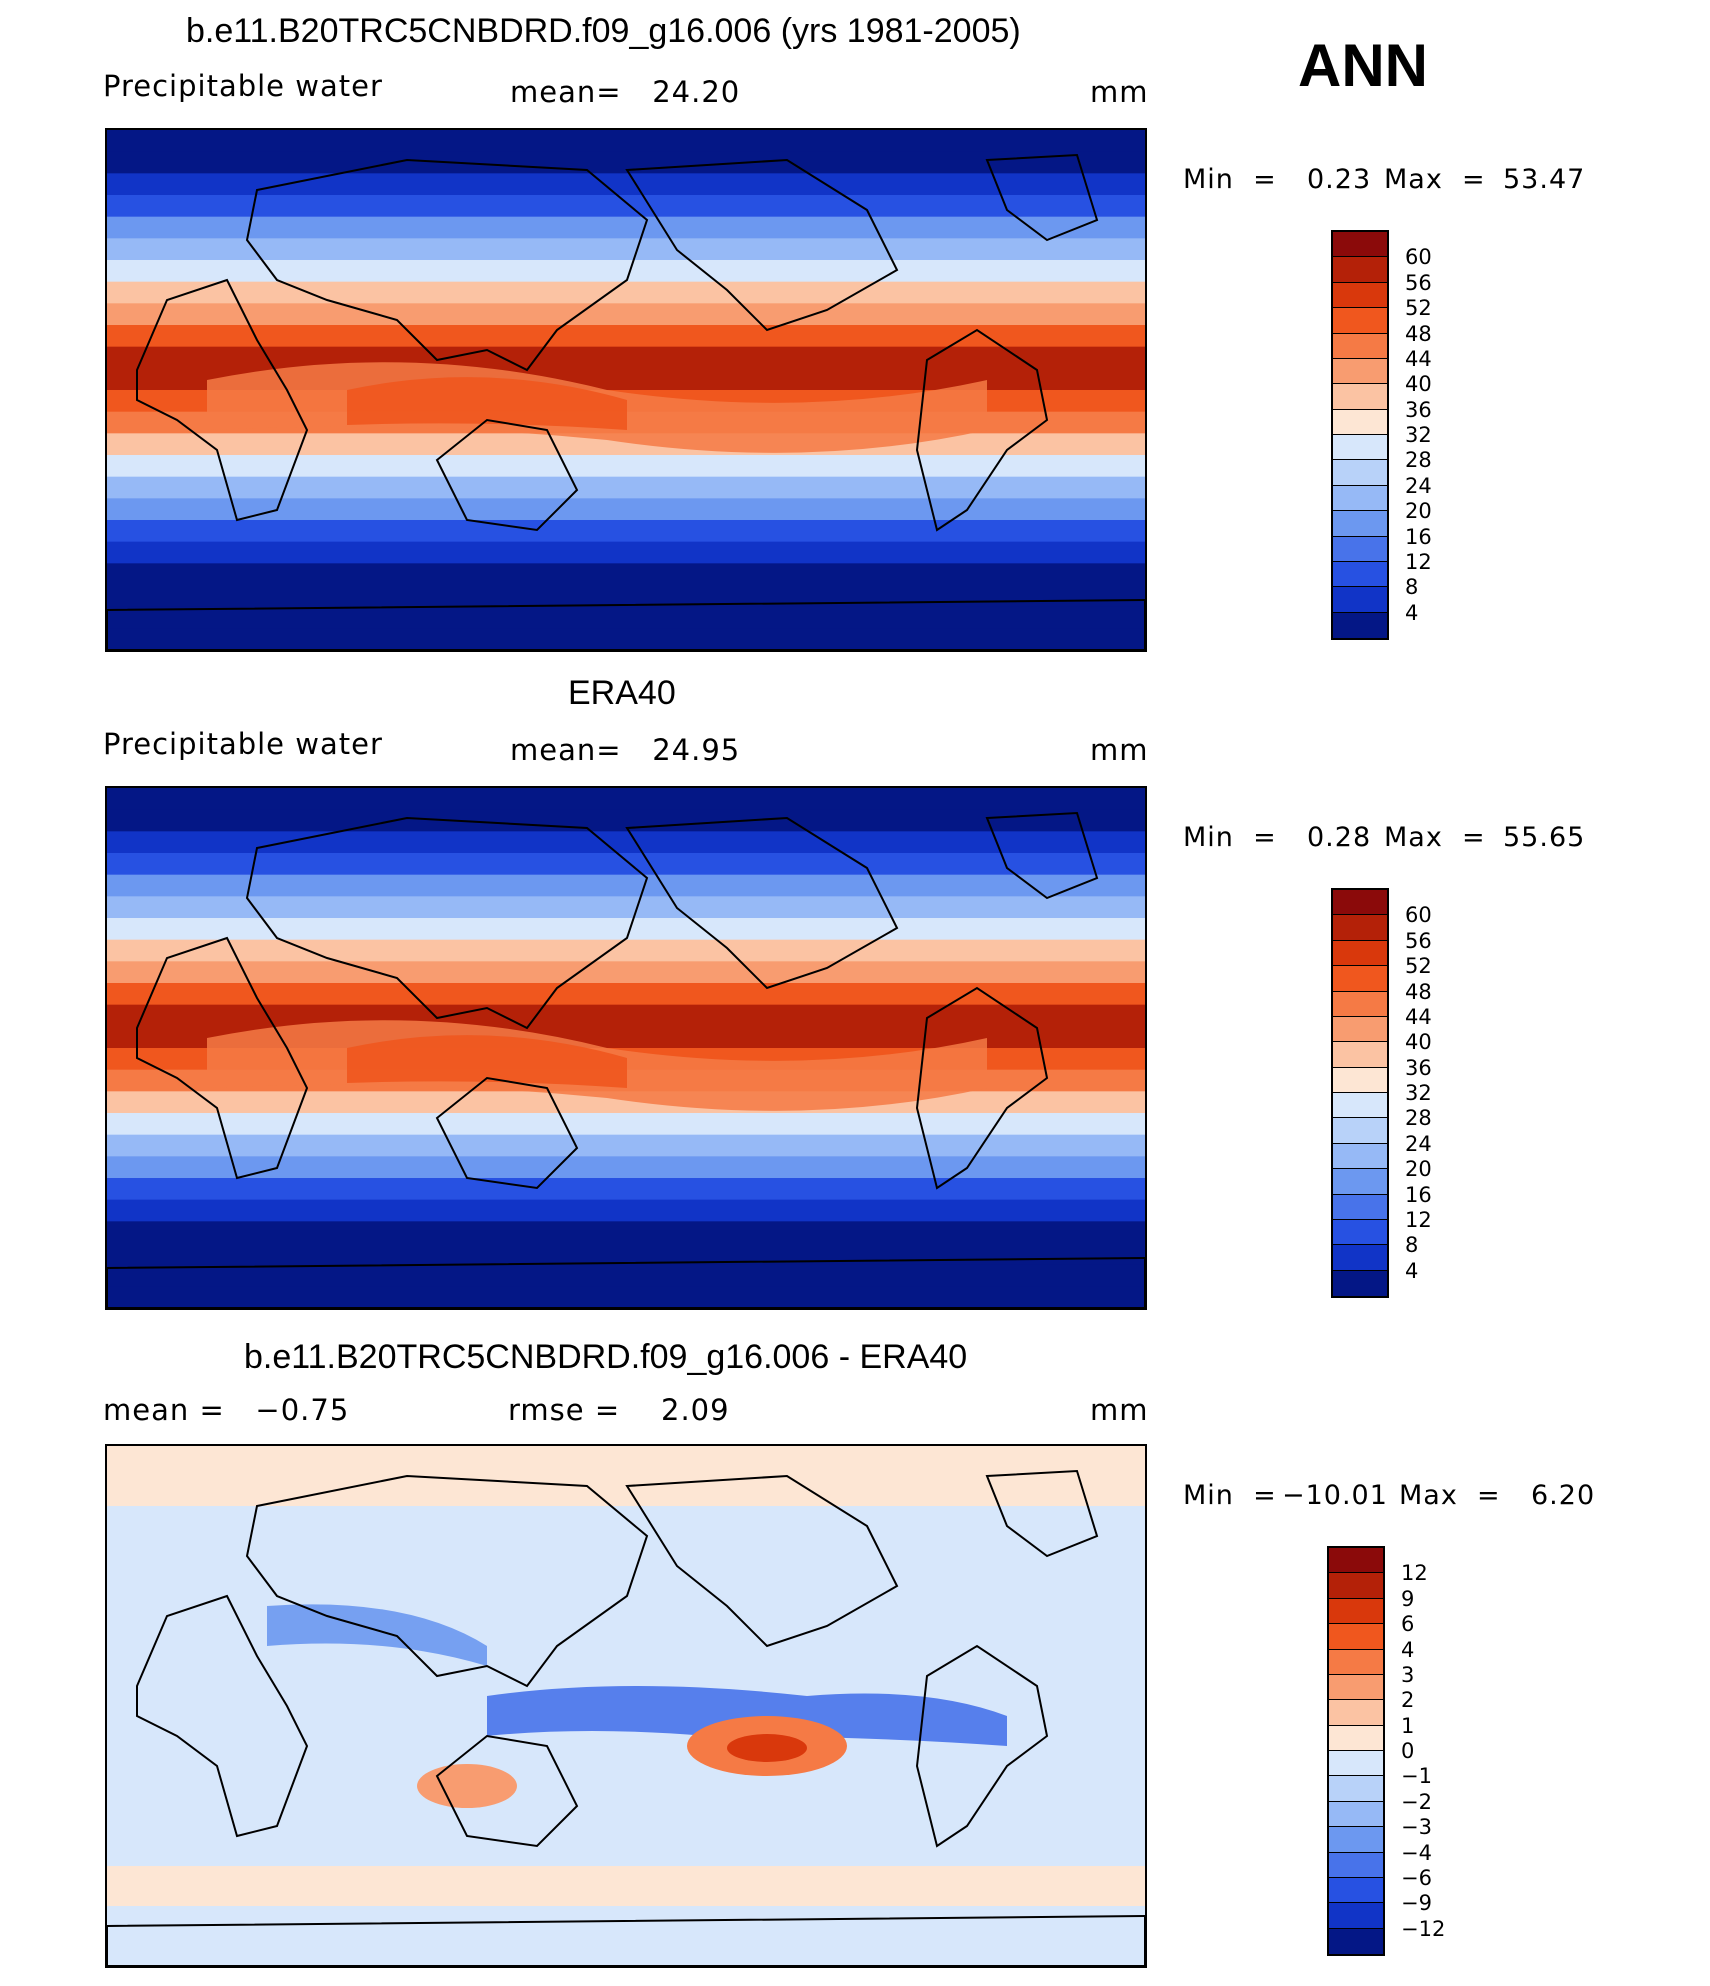 The height and width of the screenshot is (1986, 1710). What do you see at coordinates (1418, 384) in the screenshot?
I see `colorbar-tick-label: 40` at bounding box center [1418, 384].